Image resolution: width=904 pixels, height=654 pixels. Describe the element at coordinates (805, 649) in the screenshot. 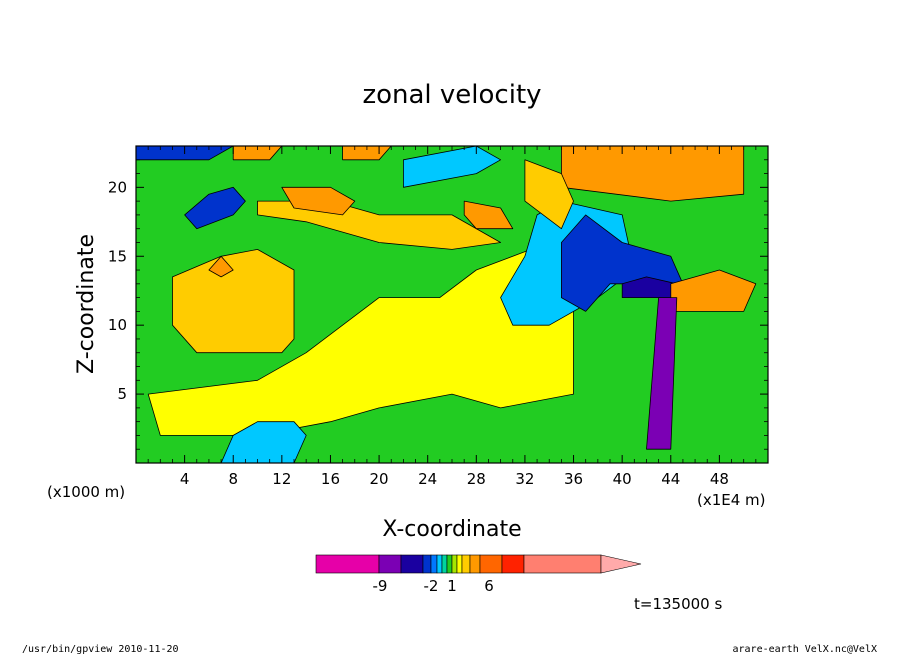

I see `footer-right: arare-earth_VelX.nc@VelX` at that location.